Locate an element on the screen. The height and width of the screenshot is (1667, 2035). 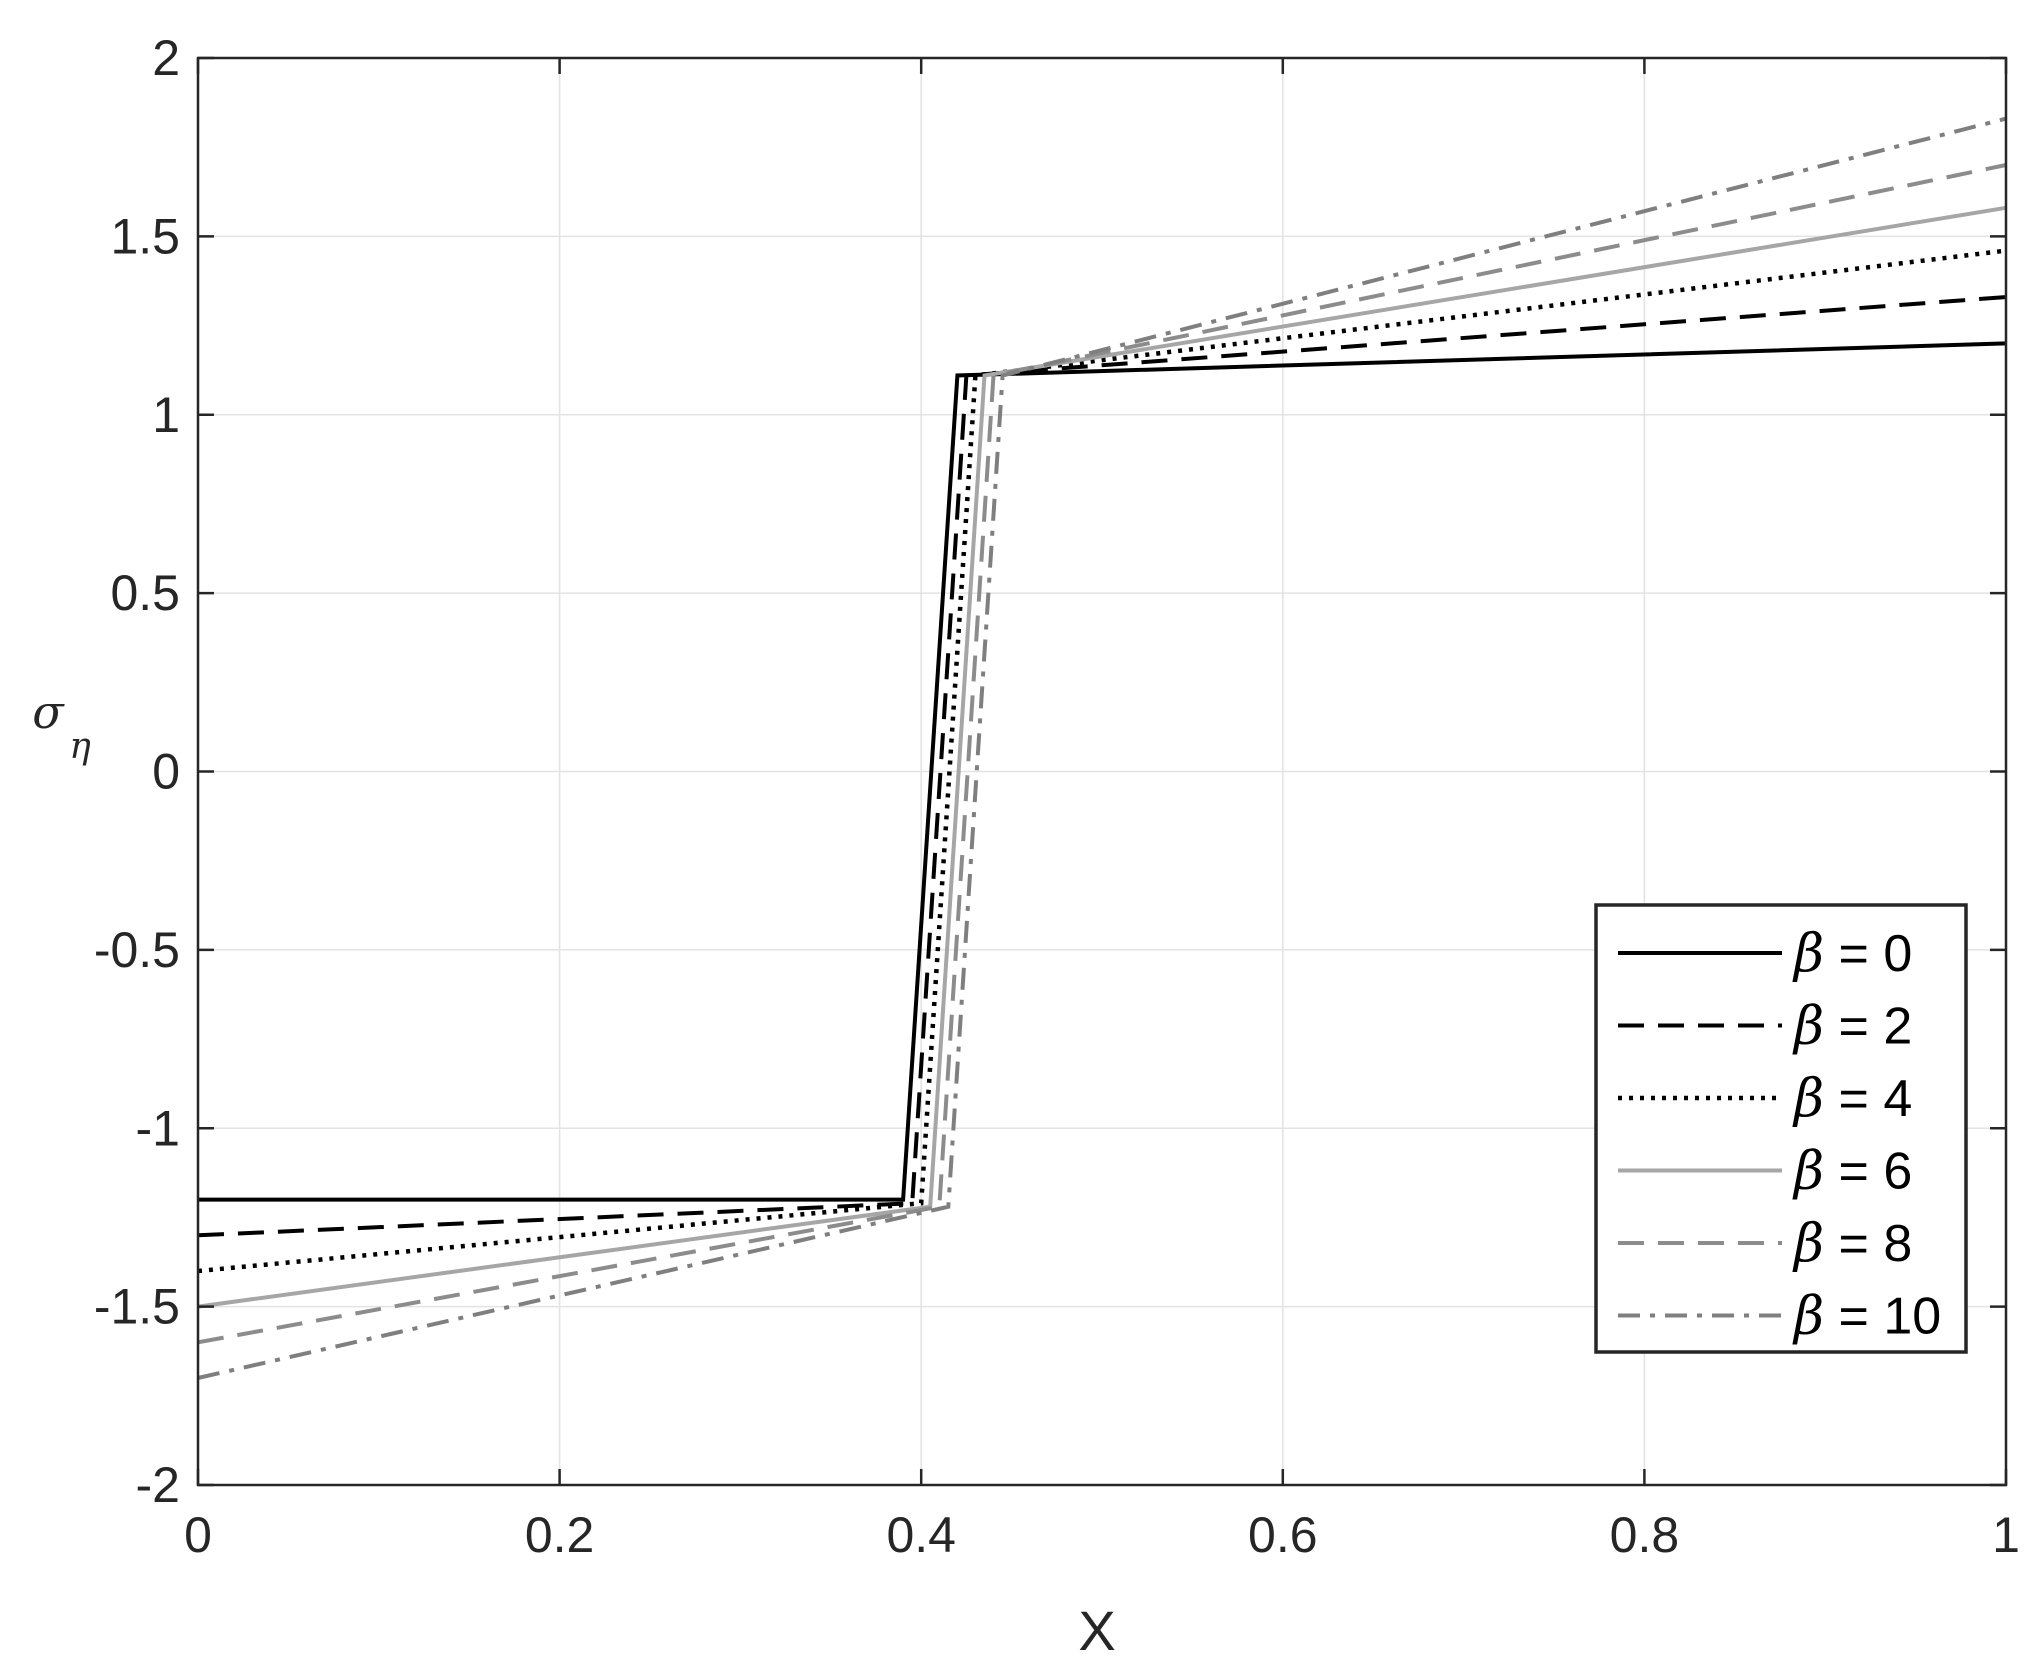
y-tick-label: -1.5 is located at coordinates (137, 1307).